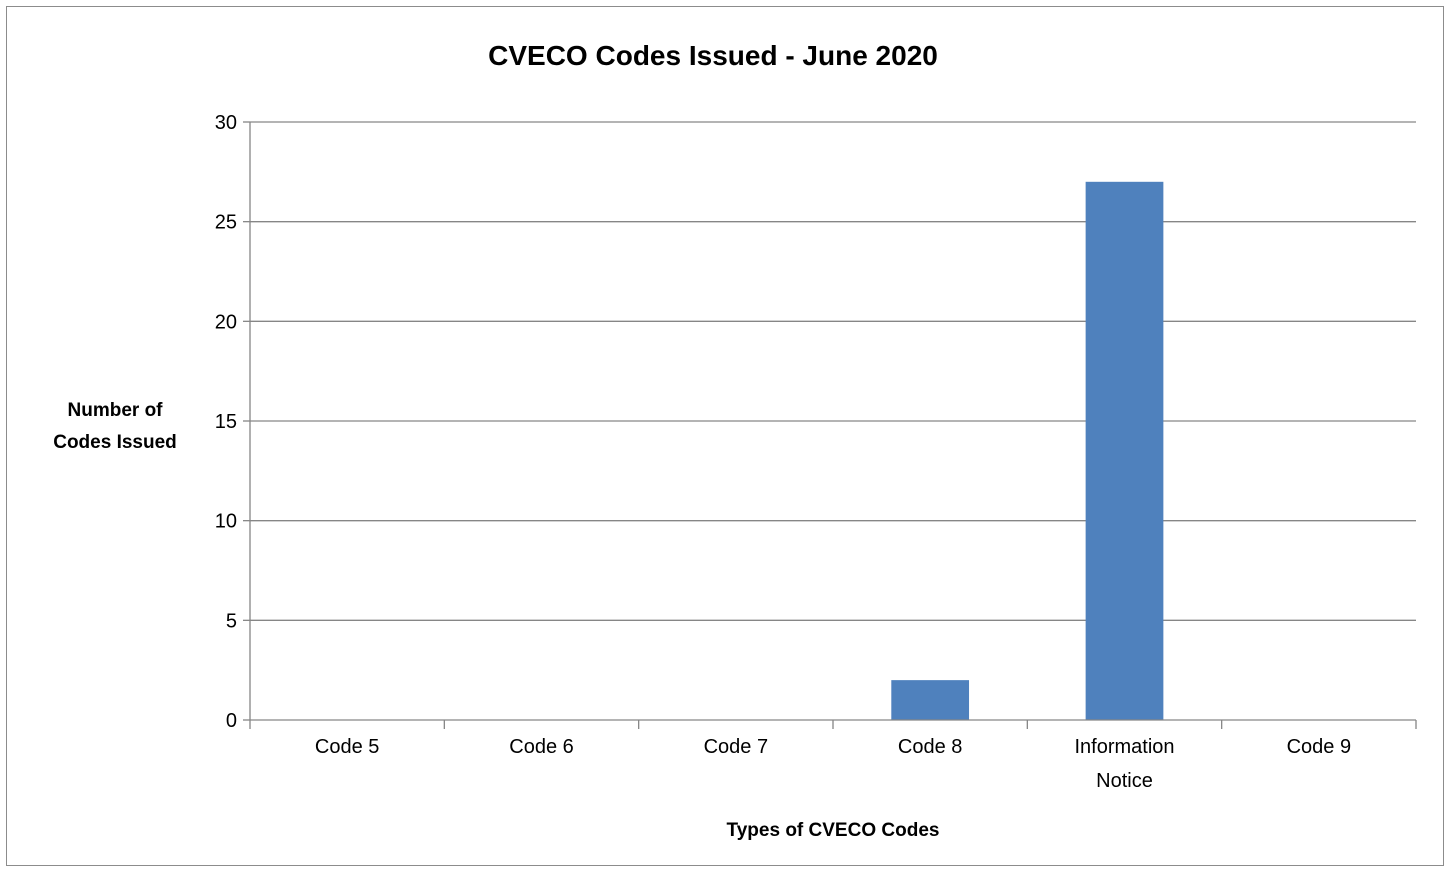  I want to click on x-tick-label-line: Code 7, so click(736, 747).